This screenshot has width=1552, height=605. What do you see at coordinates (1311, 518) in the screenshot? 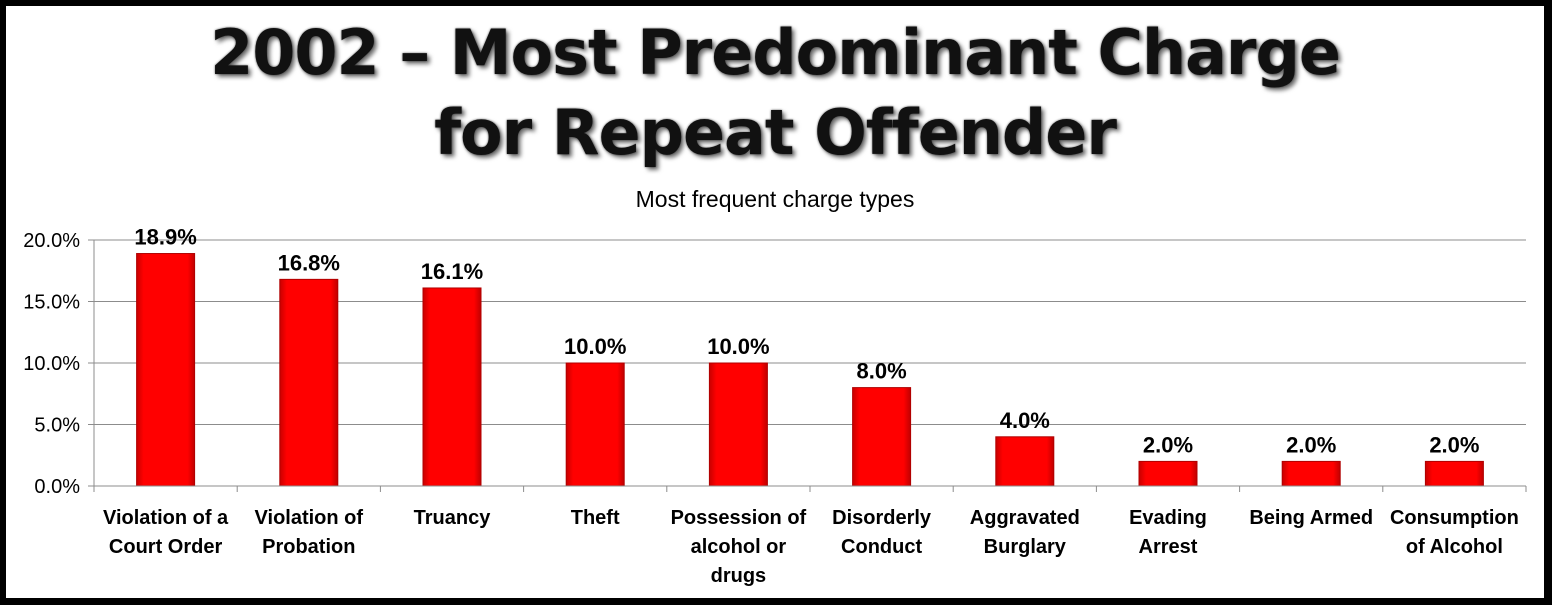
I see `category-label: Being Armed` at bounding box center [1311, 518].